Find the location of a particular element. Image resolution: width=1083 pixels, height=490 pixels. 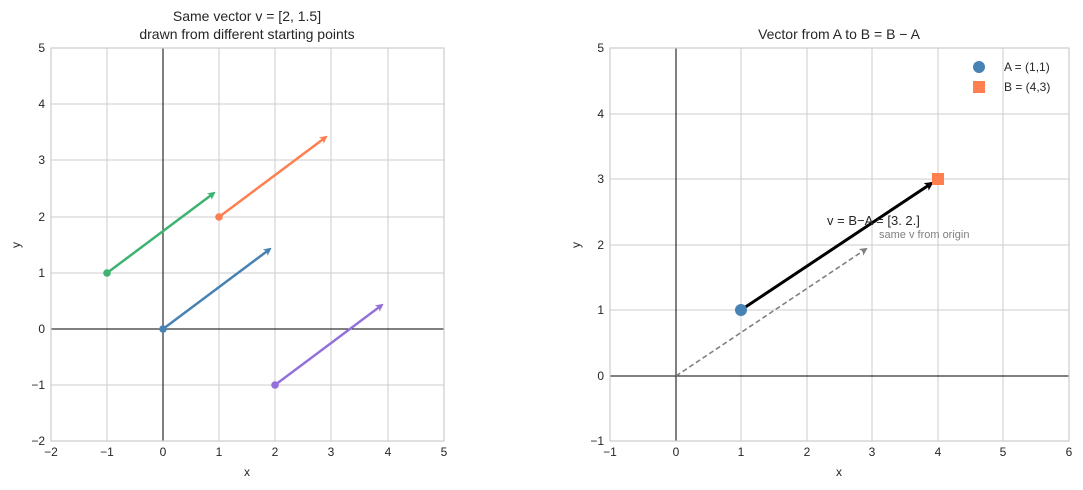

point-a is located at coordinates (741, 310).